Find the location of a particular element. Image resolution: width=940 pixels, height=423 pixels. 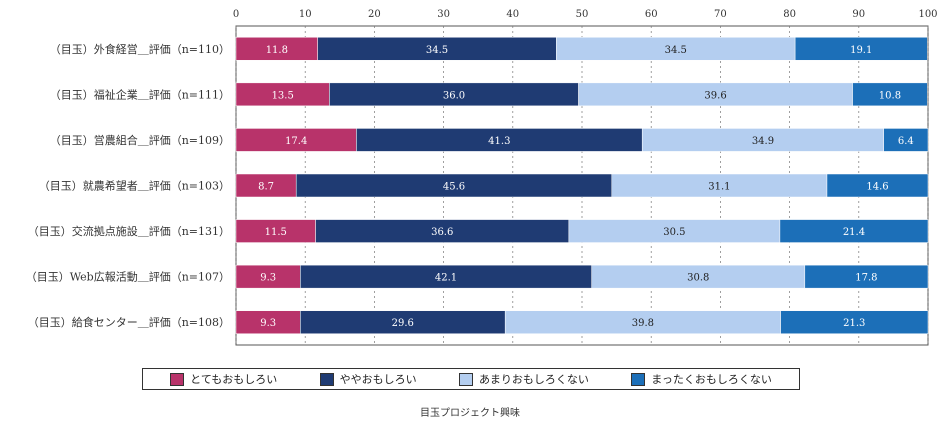

category-label: （目玉）営農組合＿評価（n=109） is located at coordinates (140, 140).